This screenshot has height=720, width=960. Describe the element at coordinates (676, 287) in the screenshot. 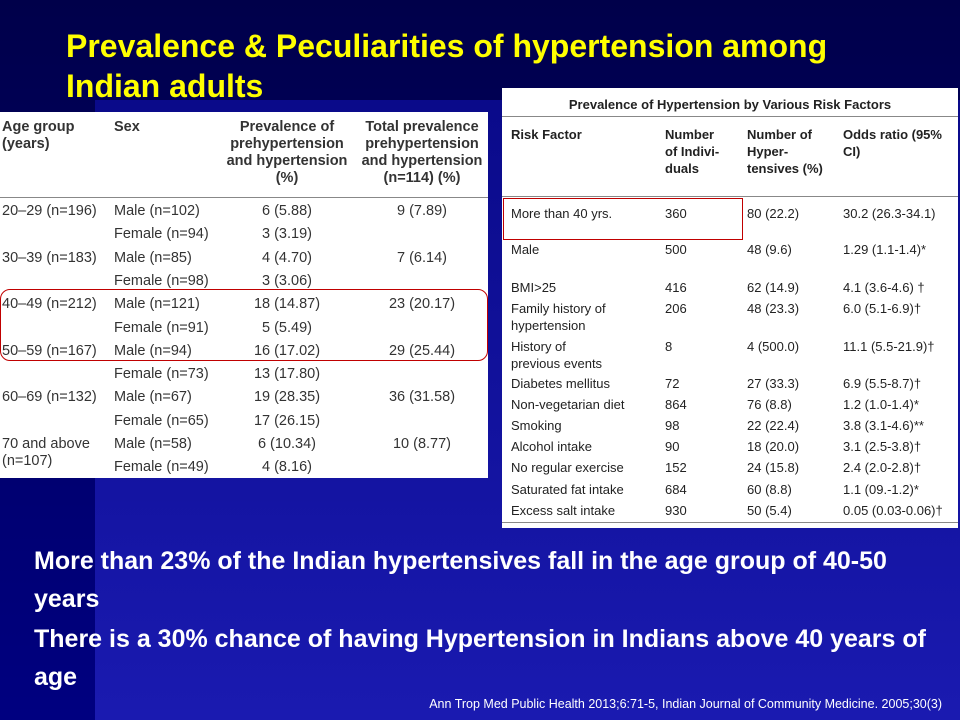

I see `table-cell: 416` at that location.